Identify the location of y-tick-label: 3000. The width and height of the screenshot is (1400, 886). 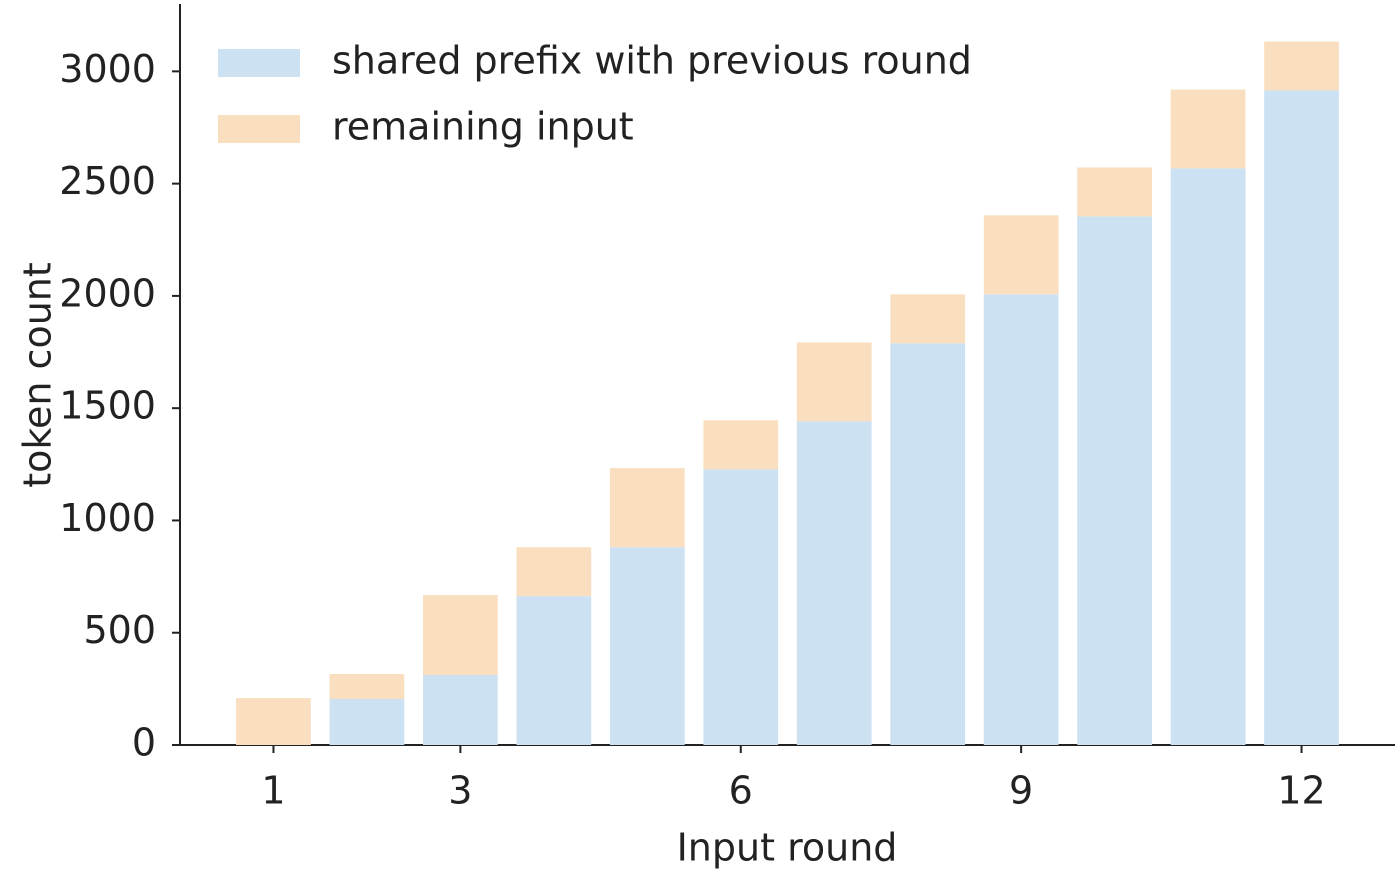
(107, 69).